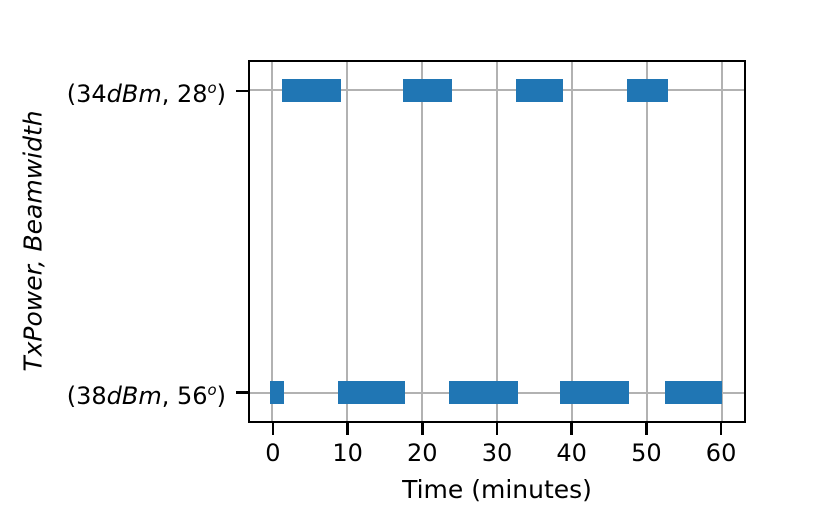 The image size is (829, 512). What do you see at coordinates (86, 395) in the screenshot?
I see `category-label-part: (38` at bounding box center [86, 395].